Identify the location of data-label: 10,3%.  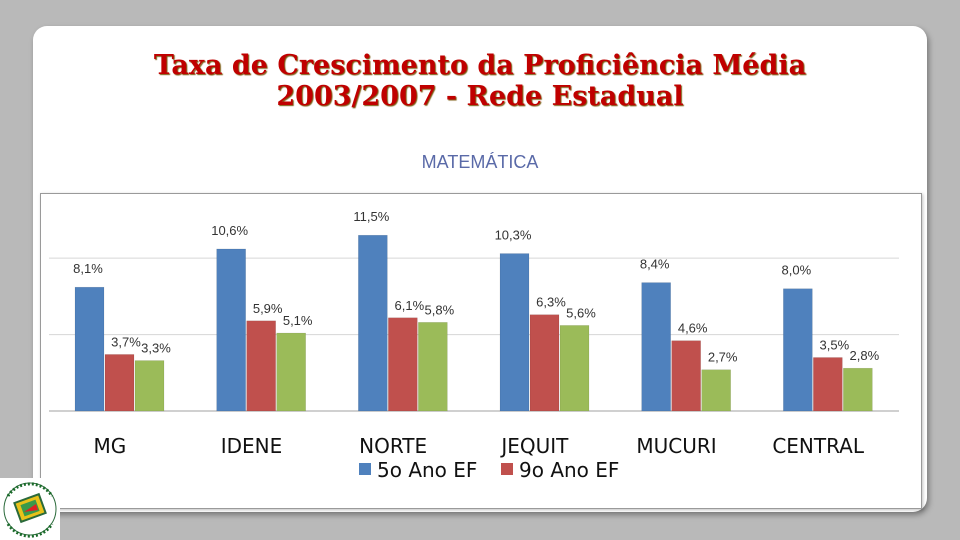
(513, 235).